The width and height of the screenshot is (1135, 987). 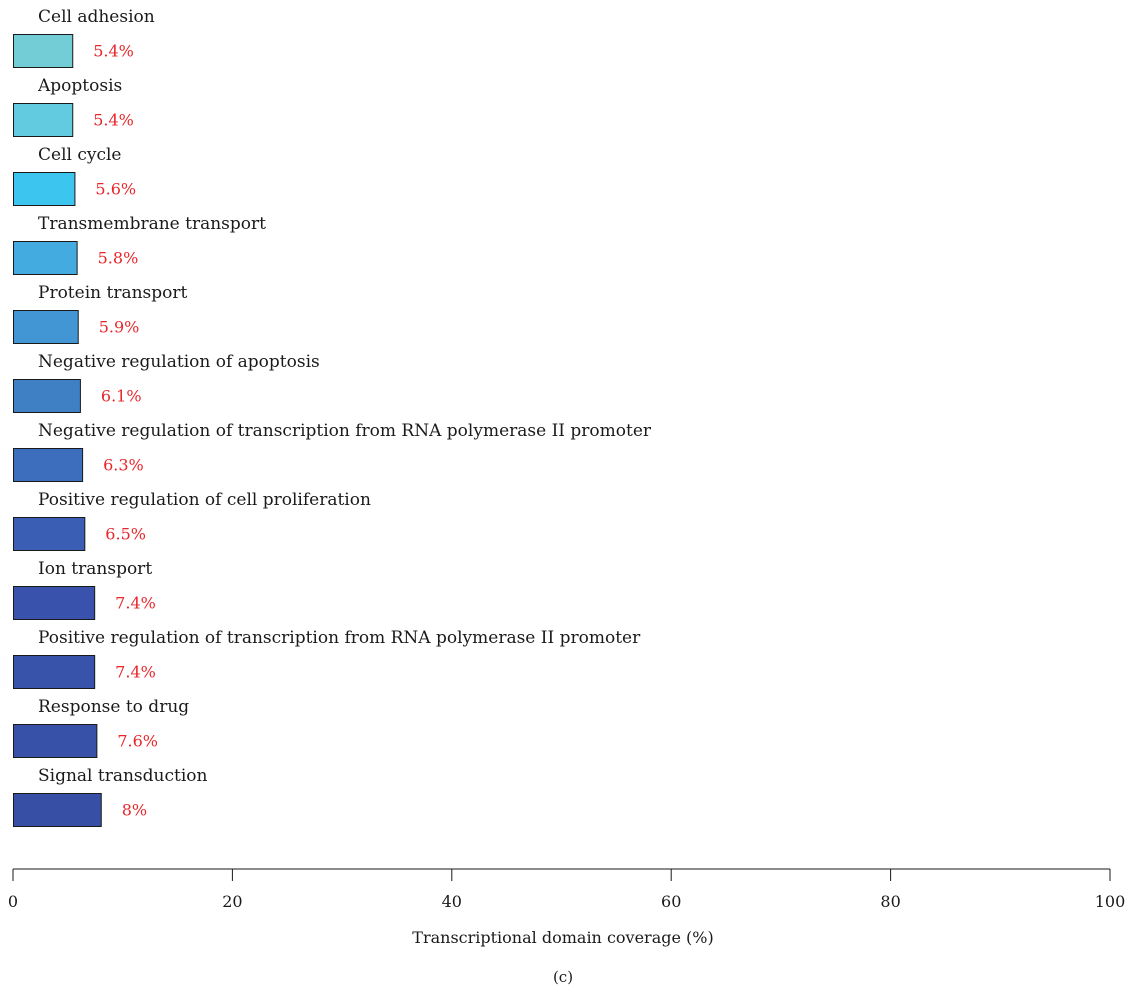 What do you see at coordinates (567, 889) in the screenshot?
I see `x-axis: 0 20 40 60 80 100` at bounding box center [567, 889].